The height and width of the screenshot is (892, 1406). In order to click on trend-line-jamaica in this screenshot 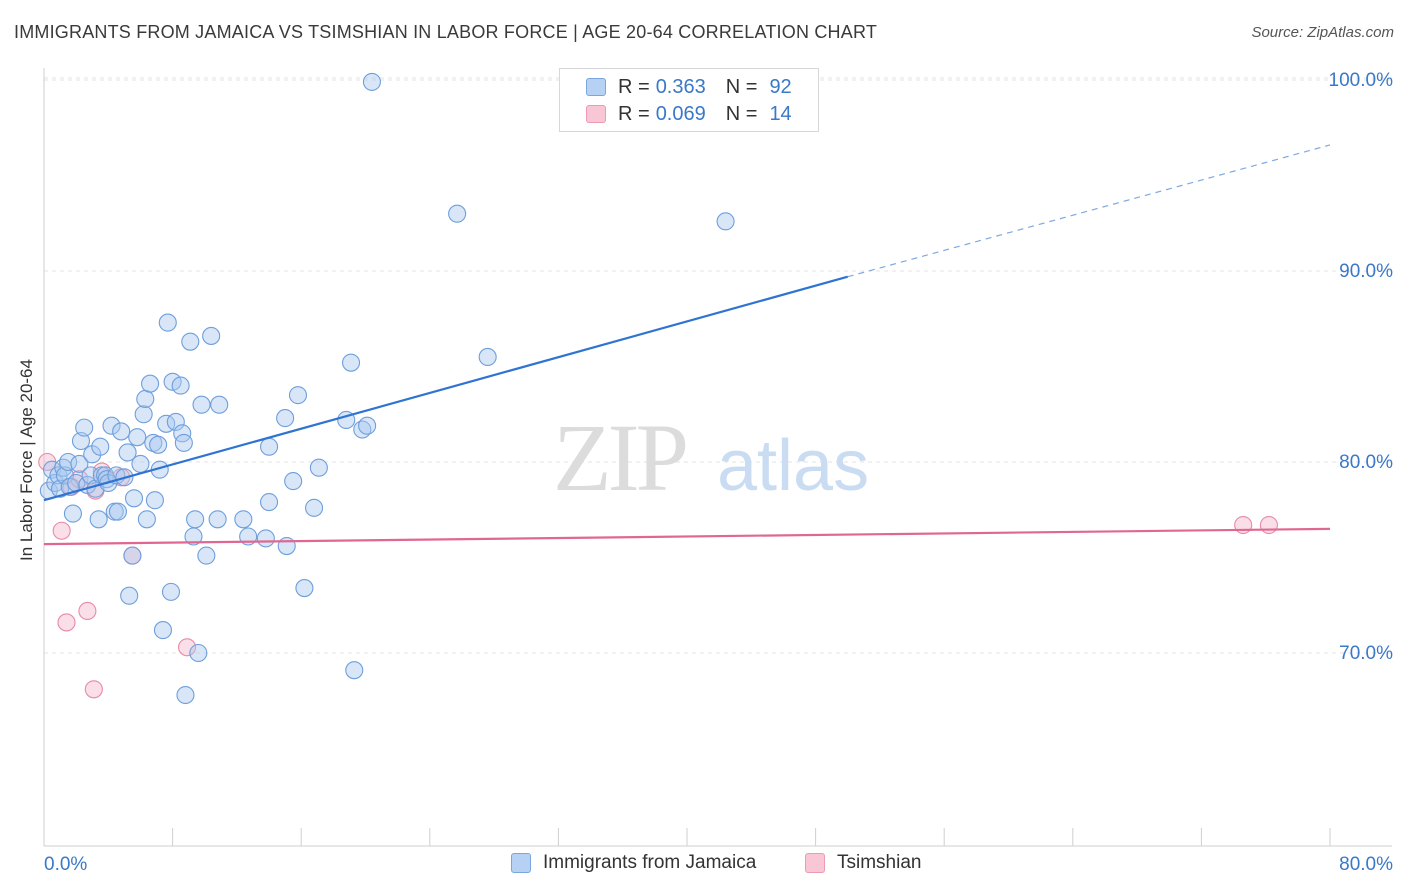, I will do `click(446, 388)`.